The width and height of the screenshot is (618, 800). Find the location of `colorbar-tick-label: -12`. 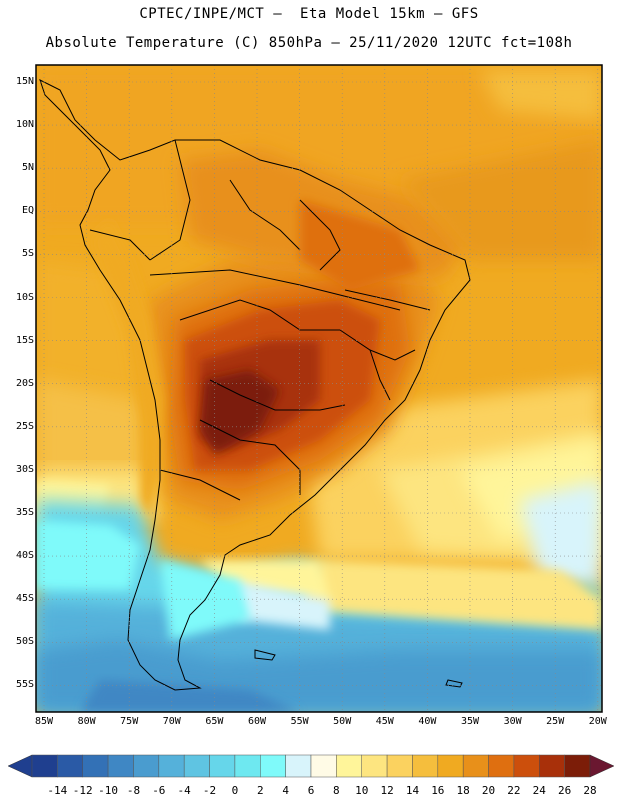

colorbar-tick-label: -12 is located at coordinates (82, 790).